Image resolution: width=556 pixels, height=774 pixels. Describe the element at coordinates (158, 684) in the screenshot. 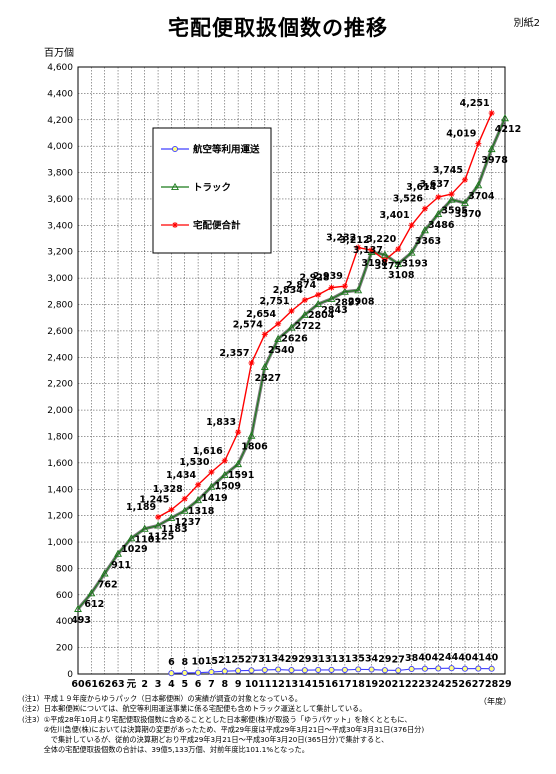

I see `x-tick-label: 3` at that location.